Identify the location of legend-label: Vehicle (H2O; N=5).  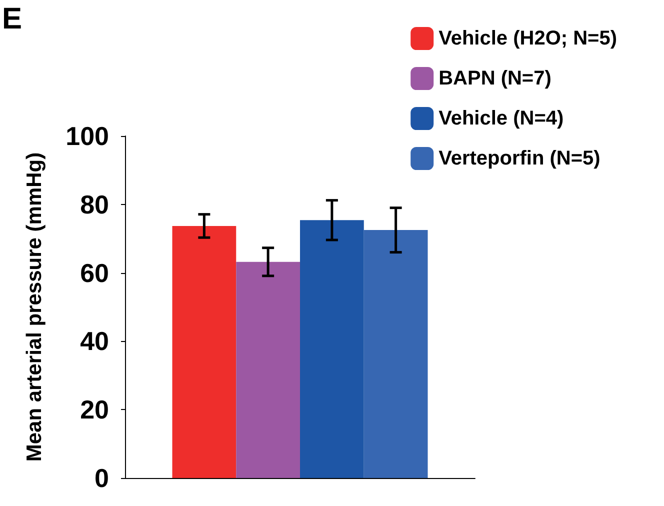
(528, 39).